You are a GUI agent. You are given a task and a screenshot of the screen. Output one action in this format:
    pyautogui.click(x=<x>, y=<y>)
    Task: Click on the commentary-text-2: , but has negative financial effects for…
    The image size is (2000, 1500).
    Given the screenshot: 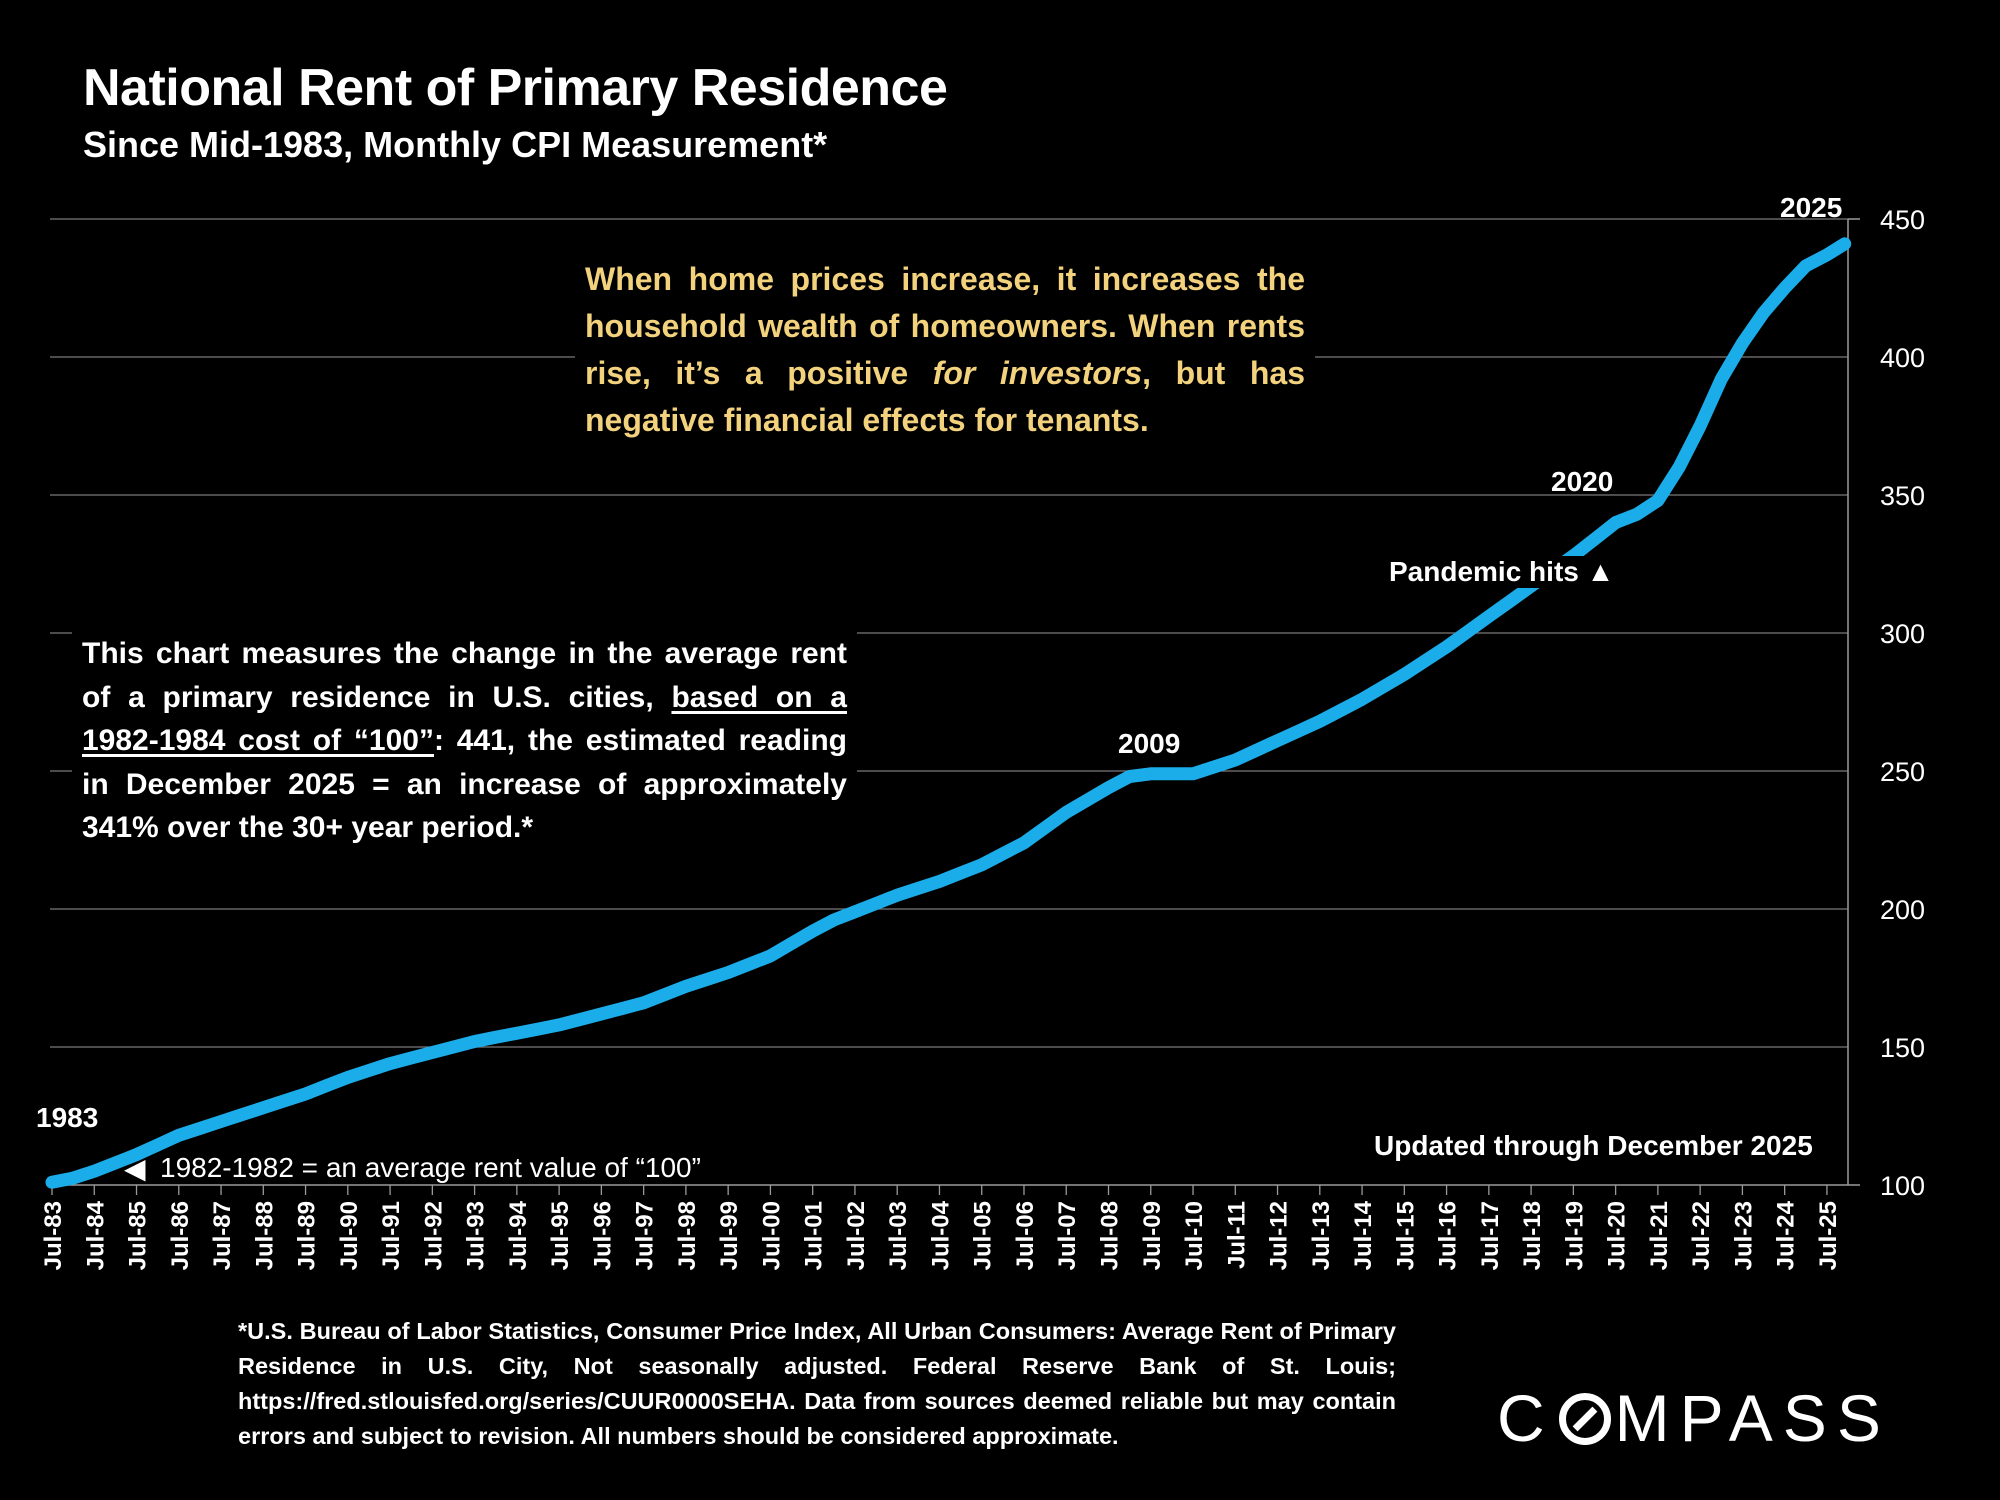 What is the action you would take?
    pyautogui.click(x=945, y=396)
    